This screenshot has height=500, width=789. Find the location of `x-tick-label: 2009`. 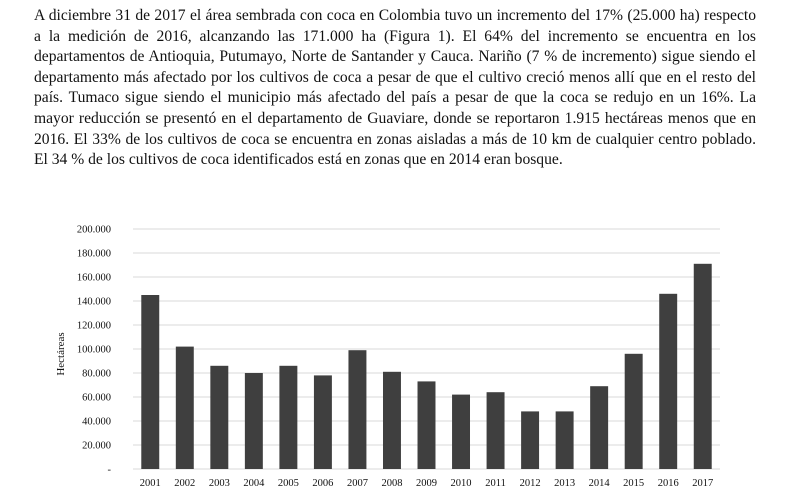

x-tick-label: 2009 is located at coordinates (426, 483).